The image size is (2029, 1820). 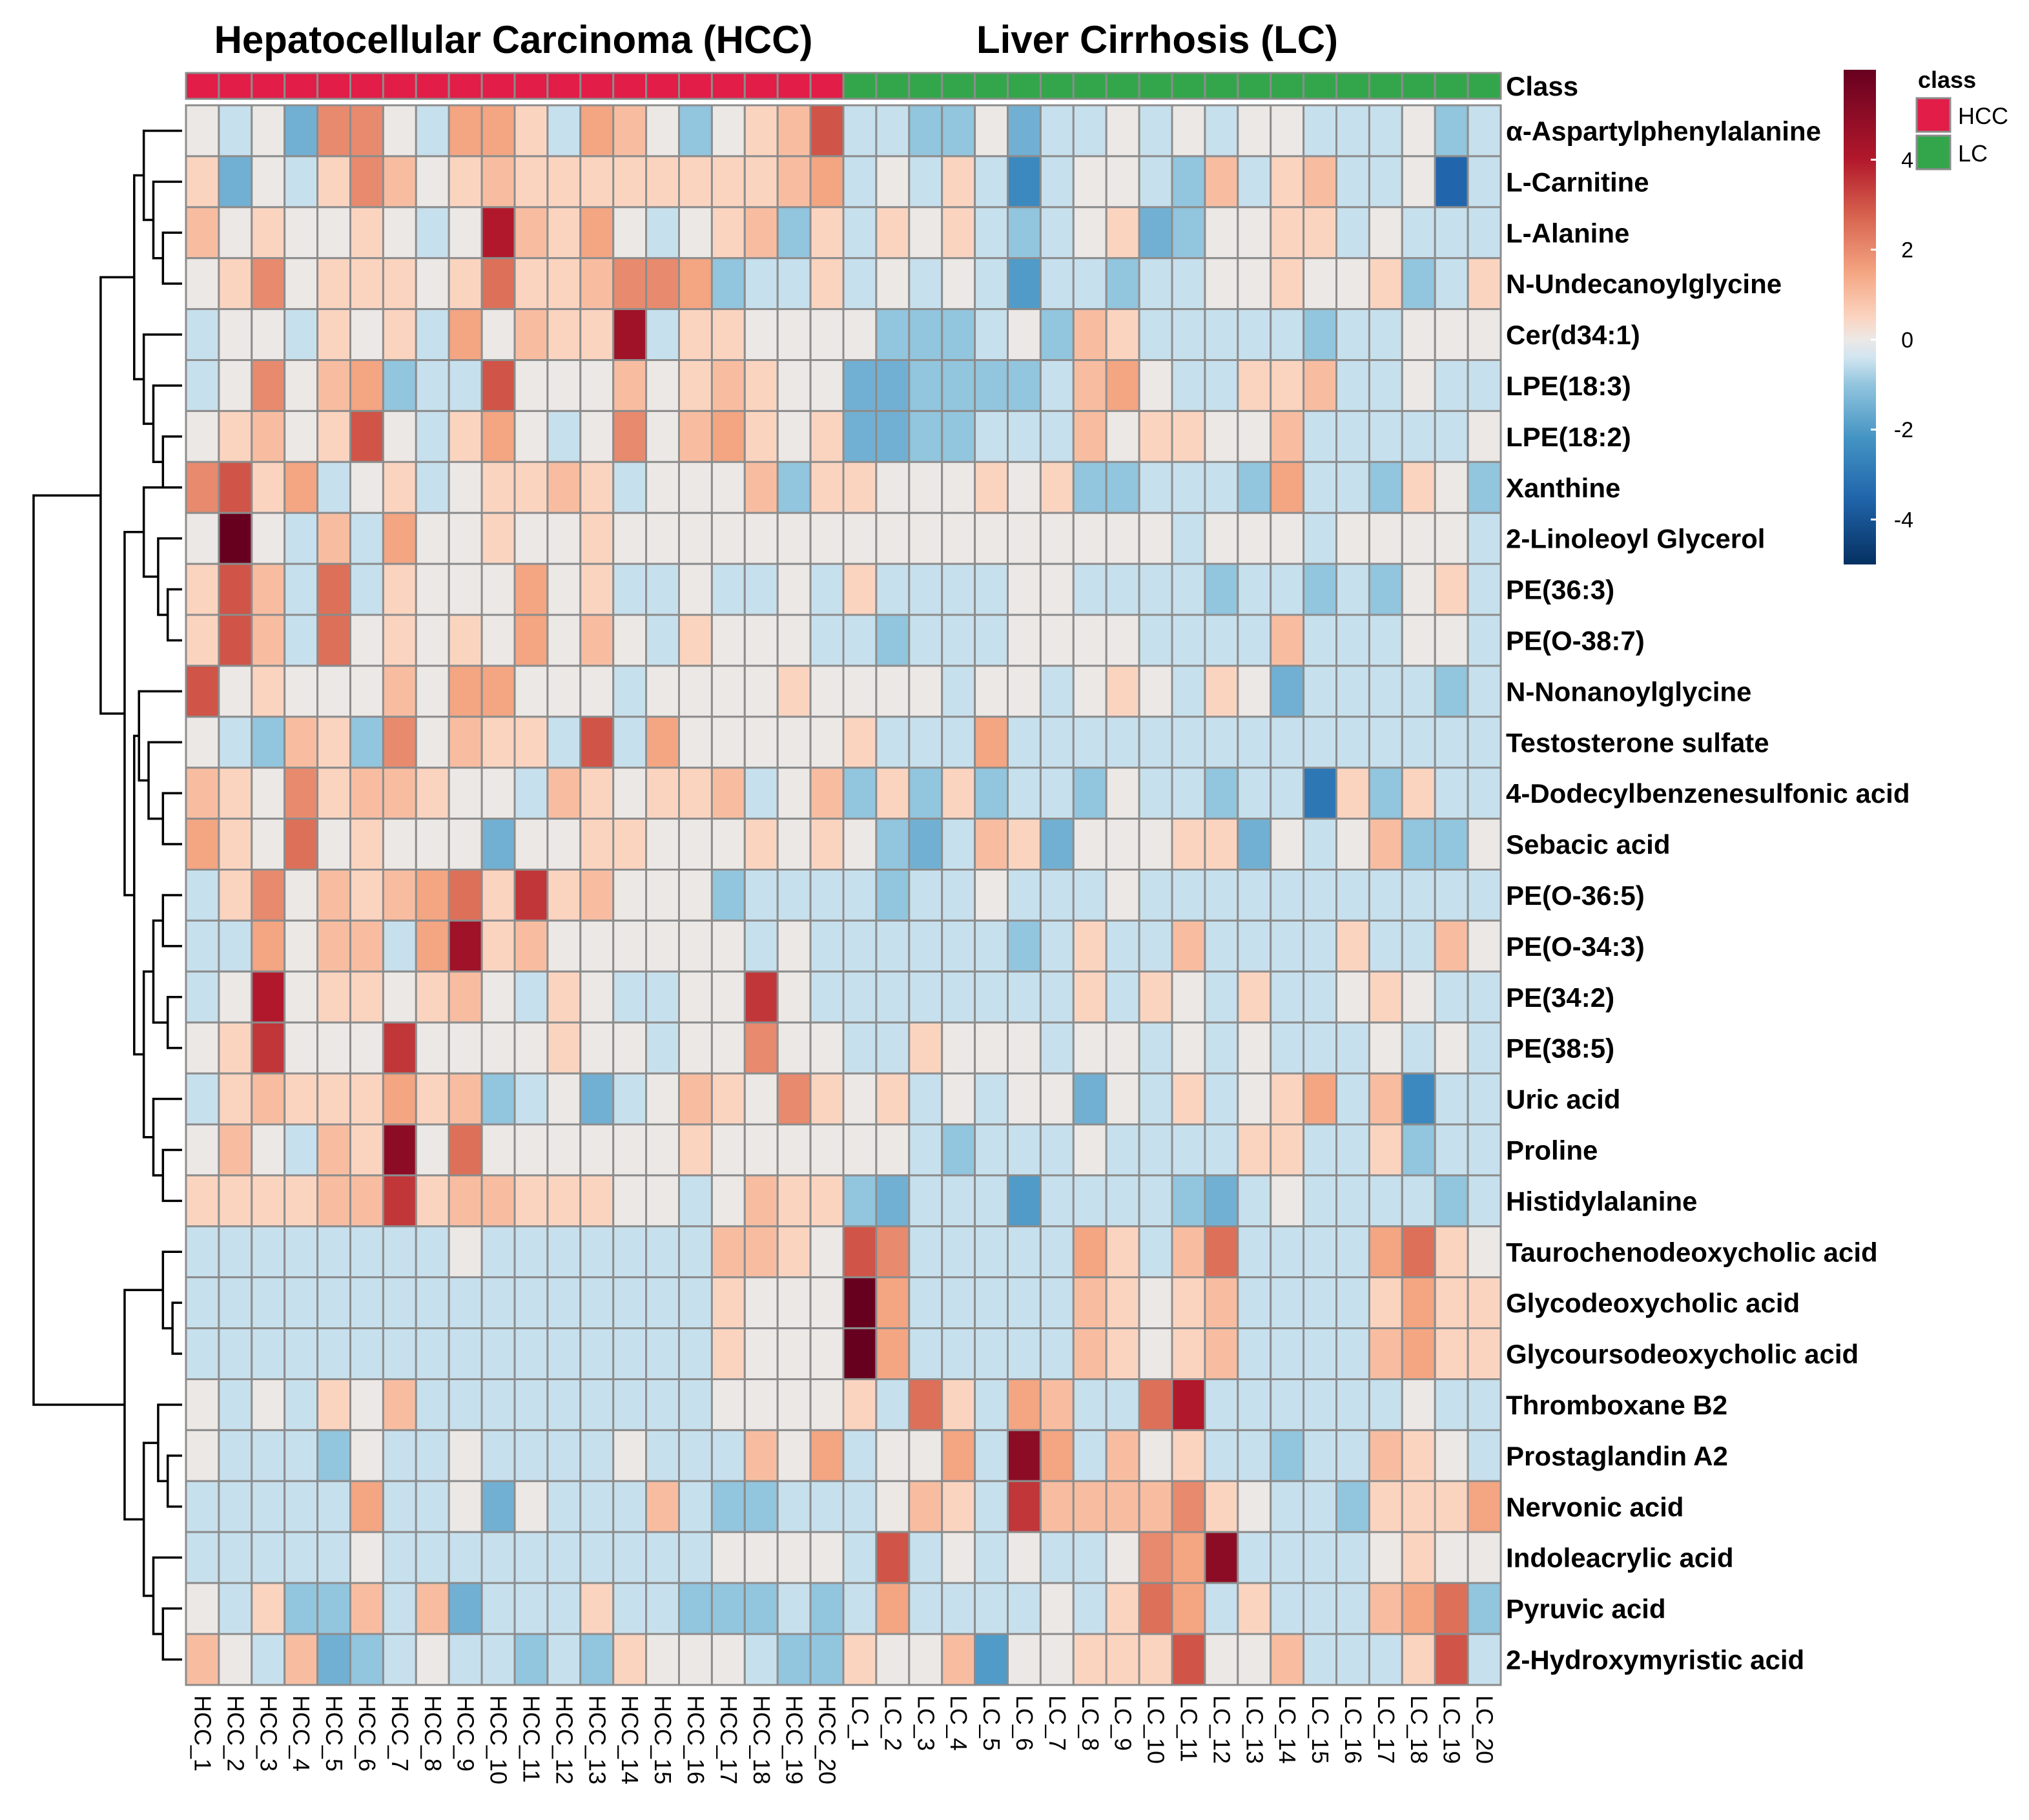 What do you see at coordinates (1560, 997) in the screenshot?
I see `row-label: PE(34:2)` at bounding box center [1560, 997].